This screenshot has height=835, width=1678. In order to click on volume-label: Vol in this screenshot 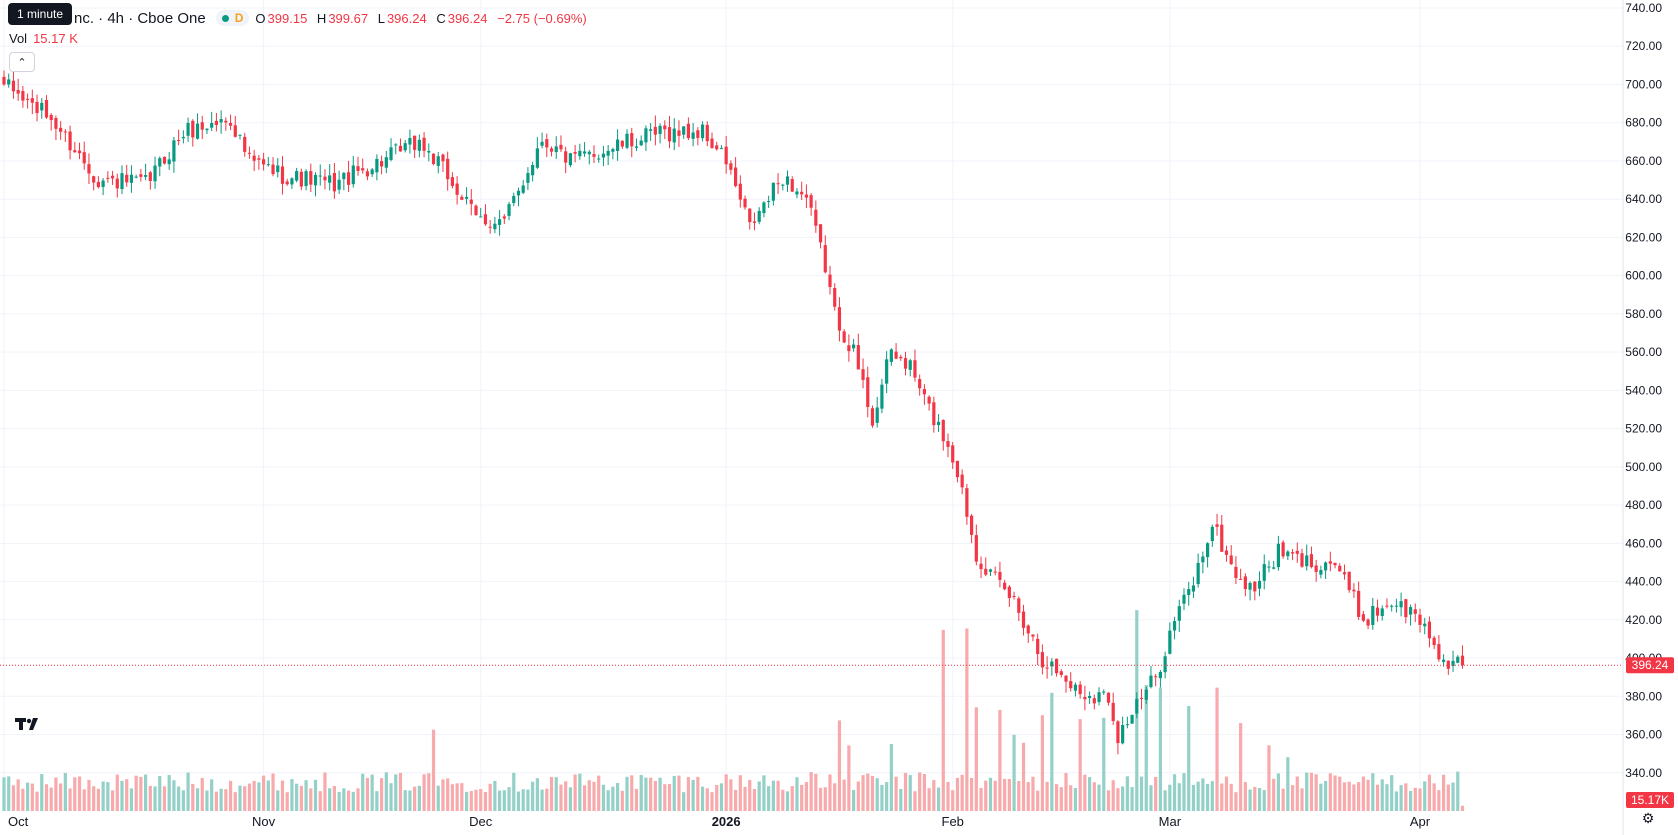, I will do `click(18, 38)`.